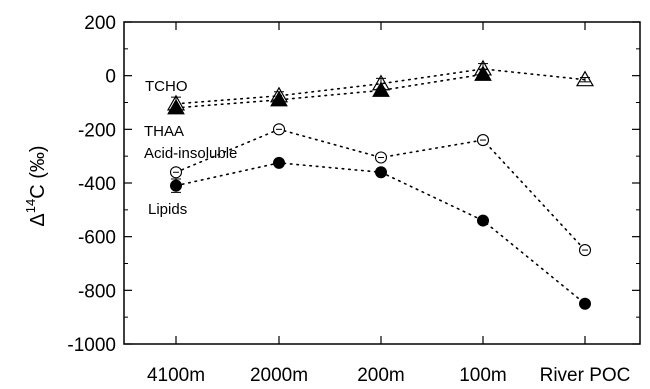 The image size is (650, 389). What do you see at coordinates (38, 171) in the screenshot?
I see `y-axis-label-part: C (‰)` at bounding box center [38, 171].